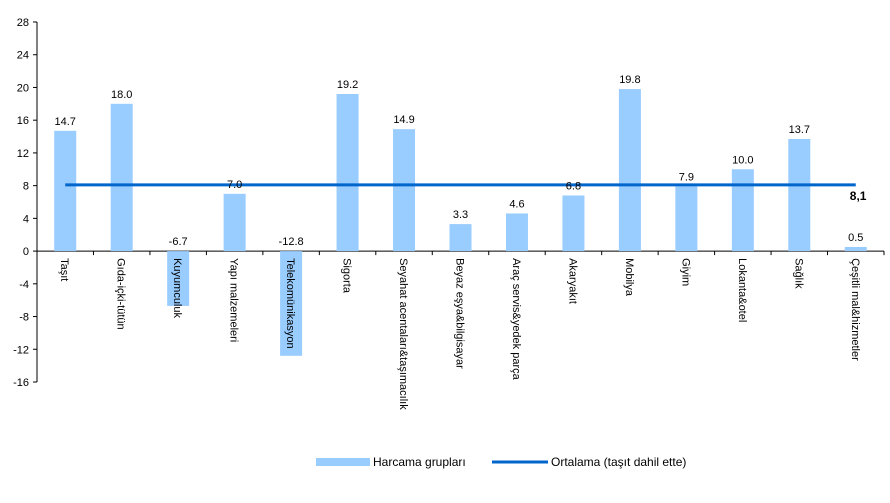 This screenshot has height=503, width=890. What do you see at coordinates (64, 269) in the screenshot?
I see `x-tick-label: Taşıt` at bounding box center [64, 269].